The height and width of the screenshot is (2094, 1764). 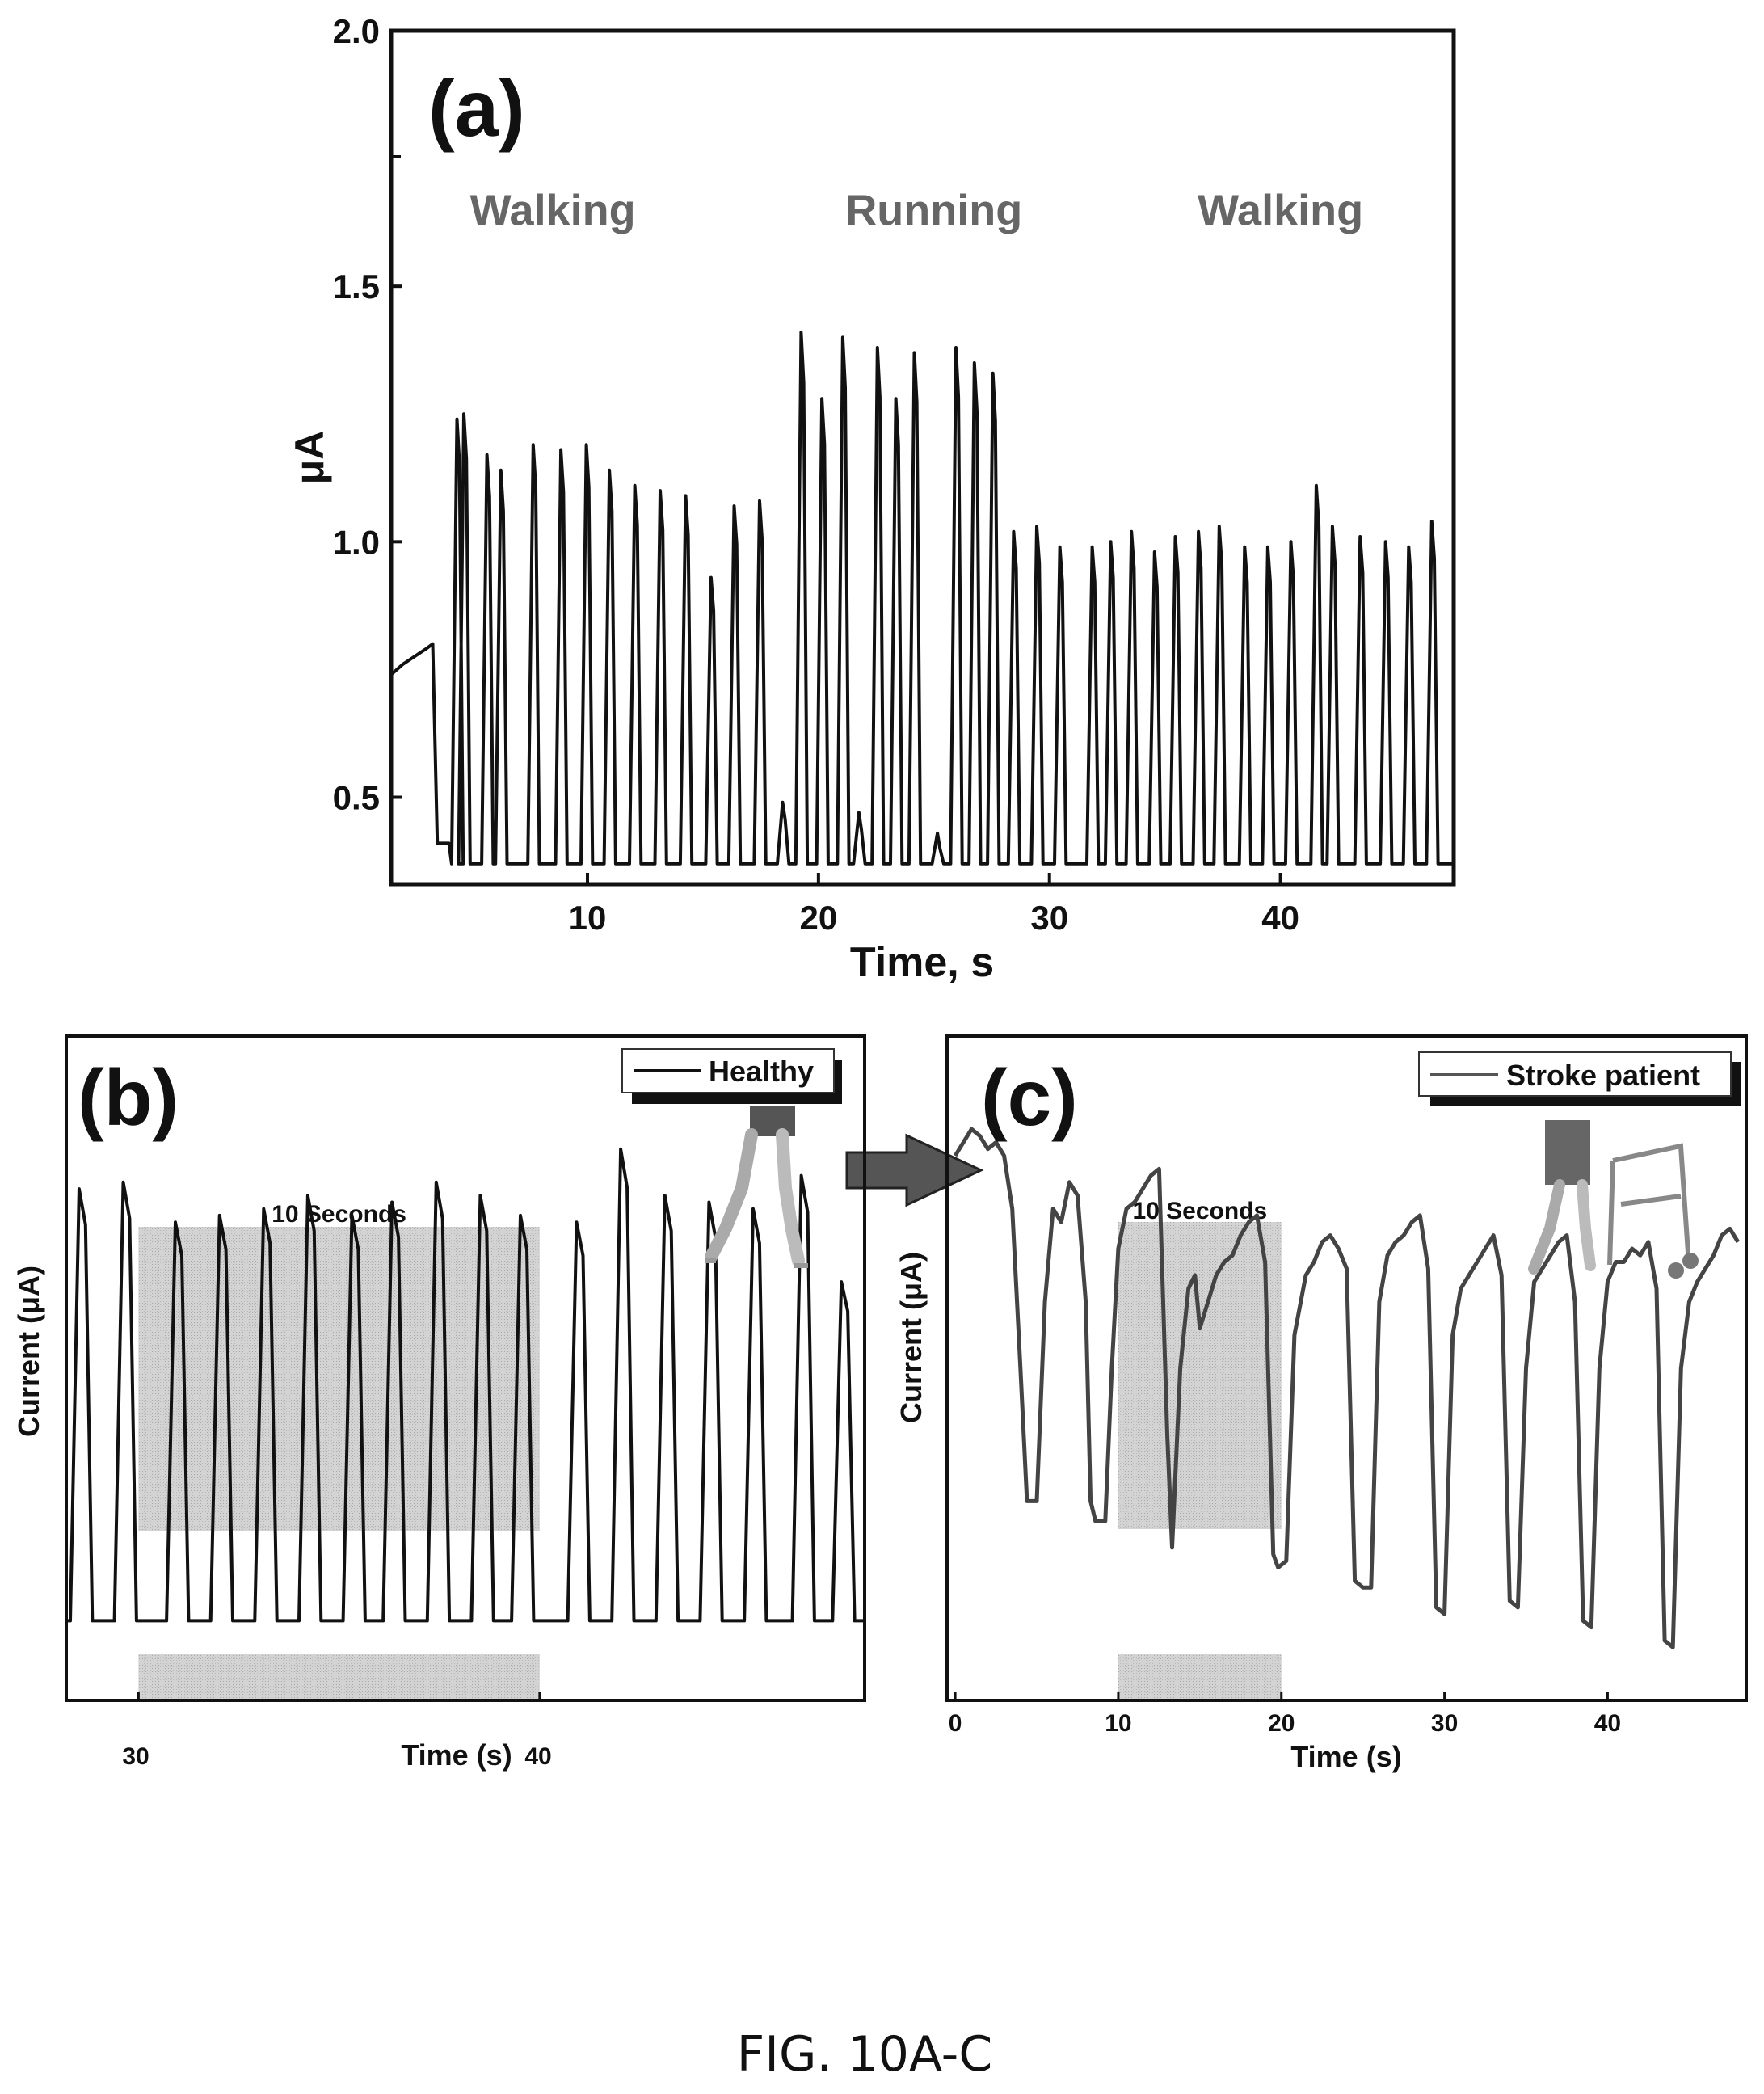 I want to click on panel-a-ytick-label: 2.0, so click(x=356, y=31).